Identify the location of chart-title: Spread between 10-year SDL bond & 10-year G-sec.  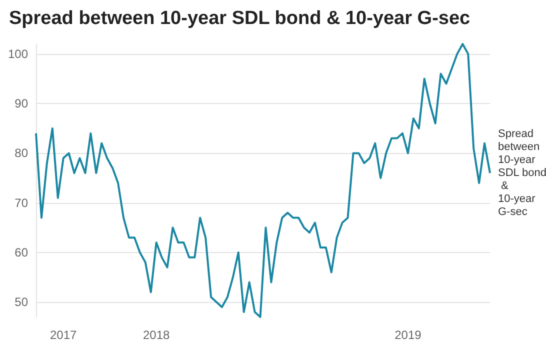
(240, 18).